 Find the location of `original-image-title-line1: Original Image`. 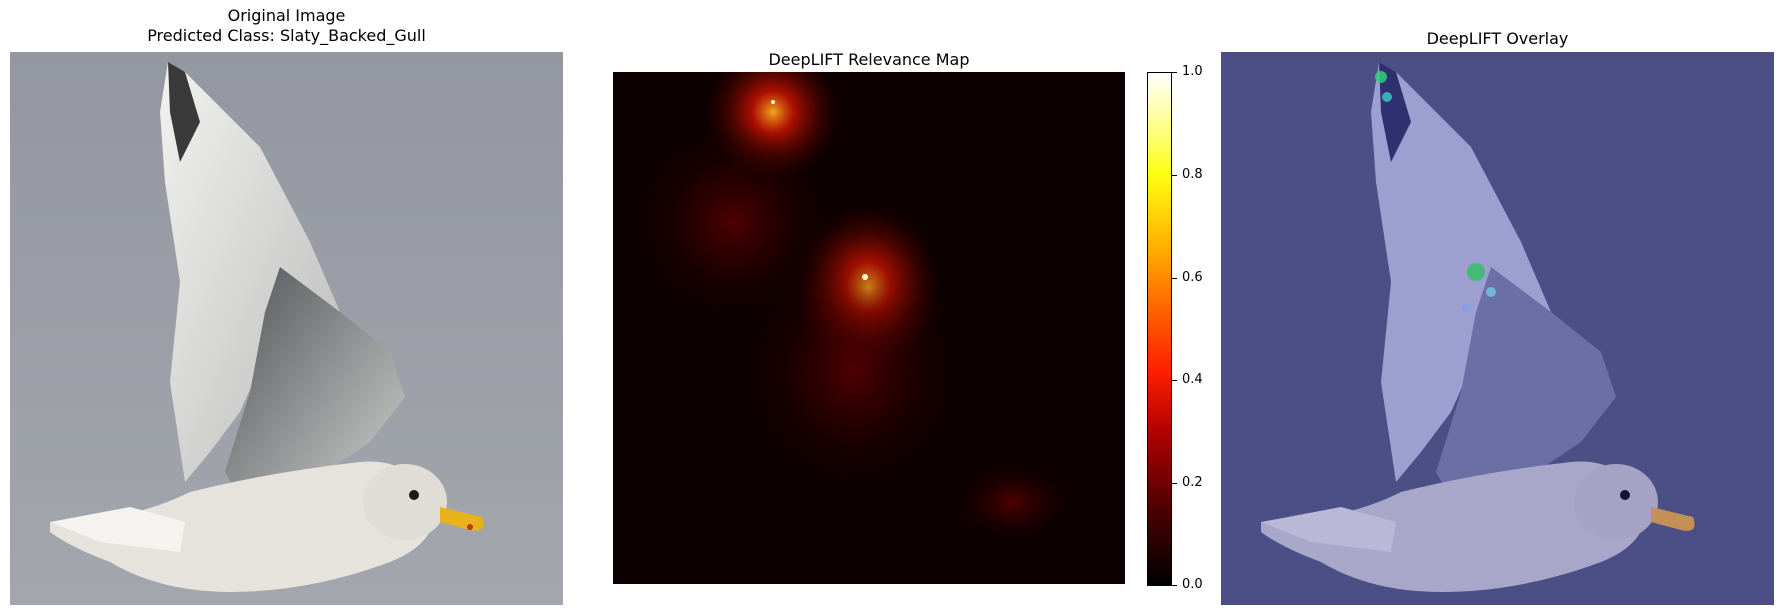

original-image-title-line1: Original Image is located at coordinates (286, 15).